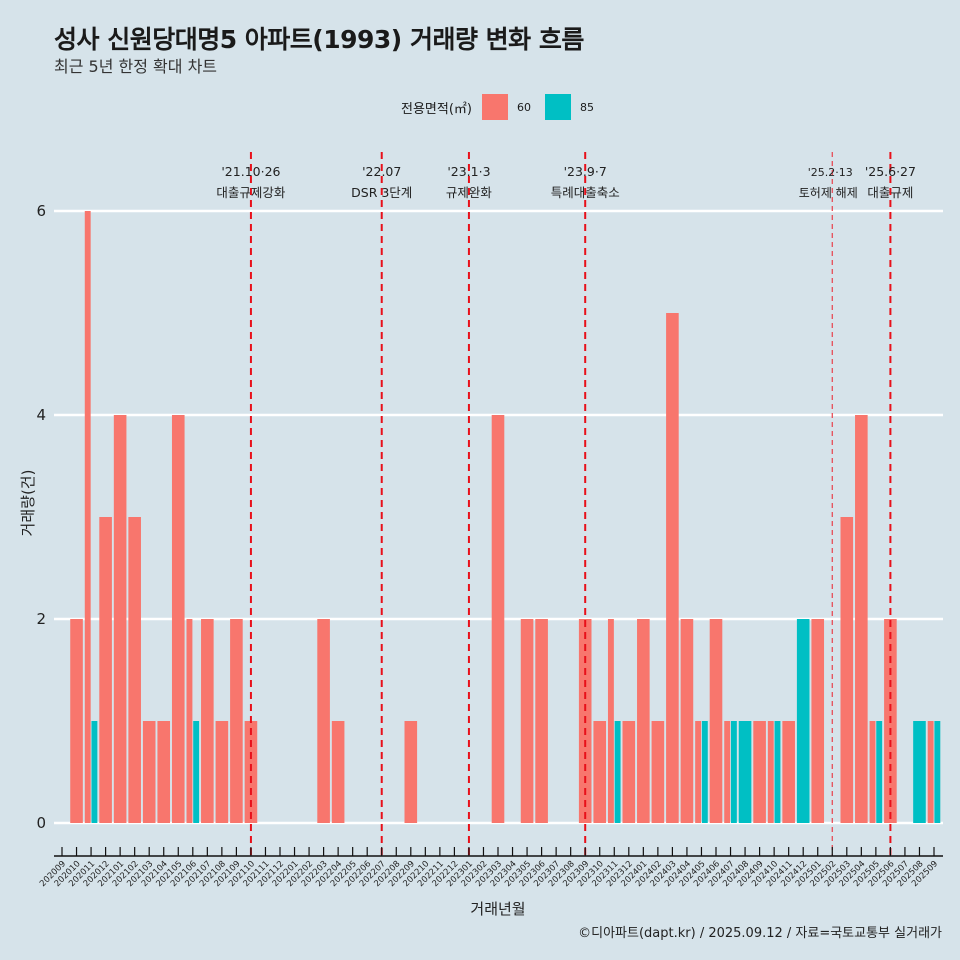 The width and height of the screenshot is (960, 960). I want to click on legend-title: 전용면적(㎡), so click(436, 109).